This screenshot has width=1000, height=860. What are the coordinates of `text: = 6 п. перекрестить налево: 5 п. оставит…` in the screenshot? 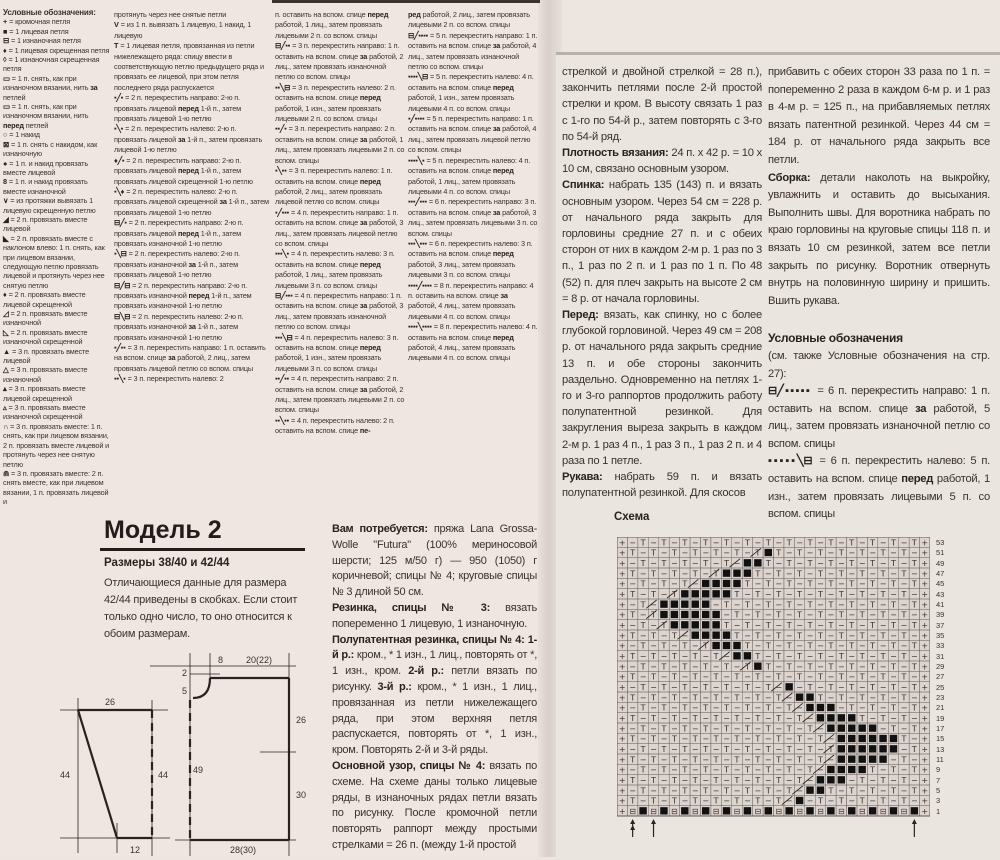 It's located at (879, 470).